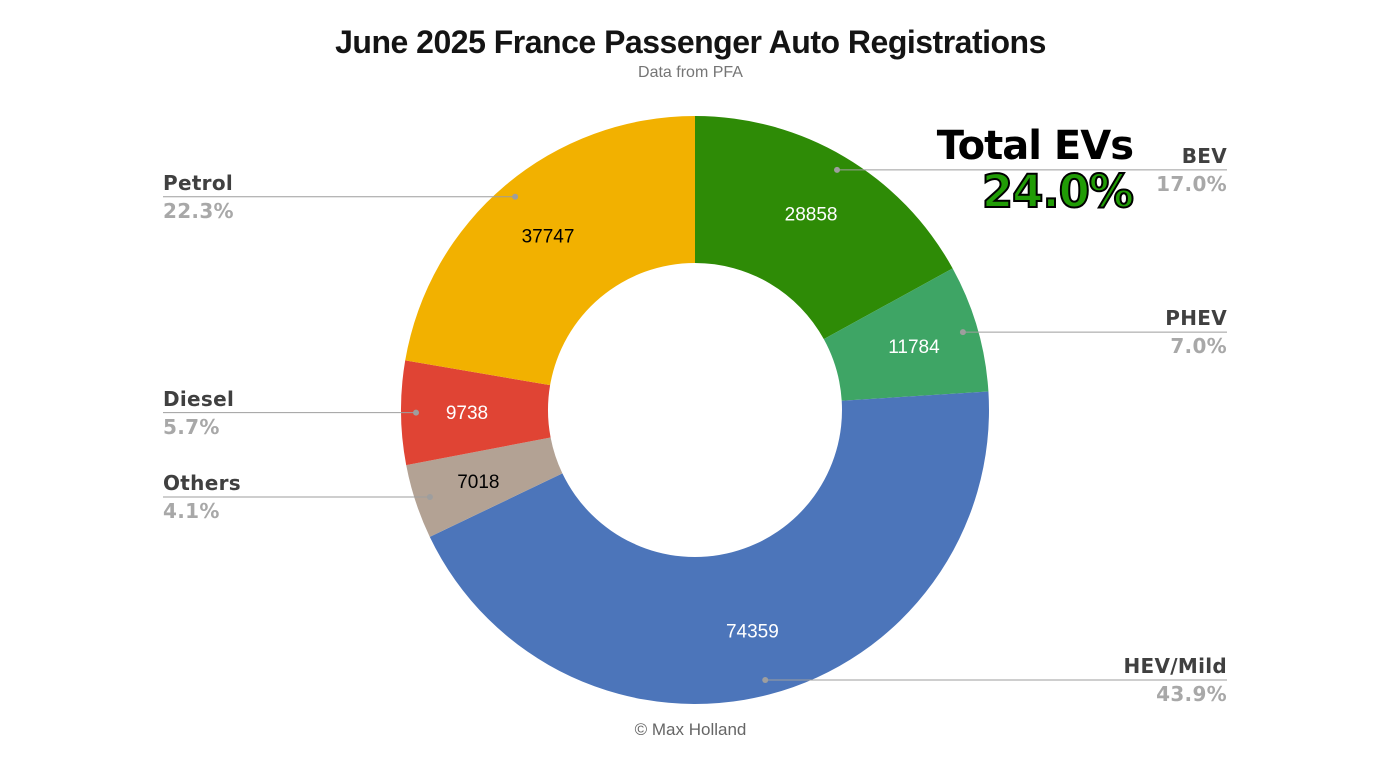 Image resolution: width=1381 pixels, height=768 pixels. I want to click on slice-value-bev: 28858, so click(811, 214).